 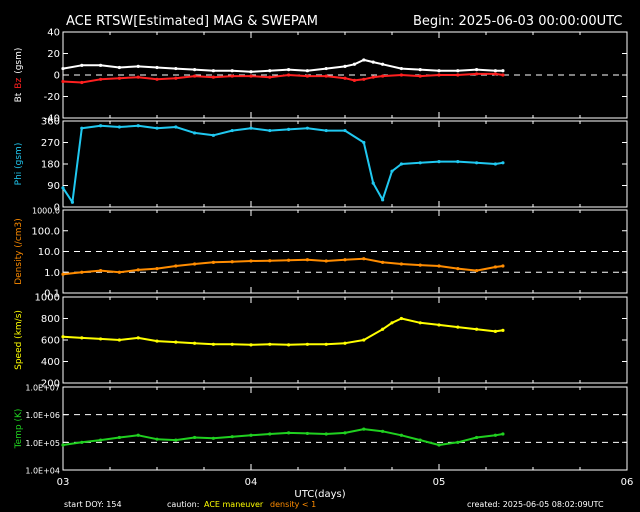 What do you see at coordinates (293, 504) in the screenshot?
I see `caution-density: density < 1` at bounding box center [293, 504].